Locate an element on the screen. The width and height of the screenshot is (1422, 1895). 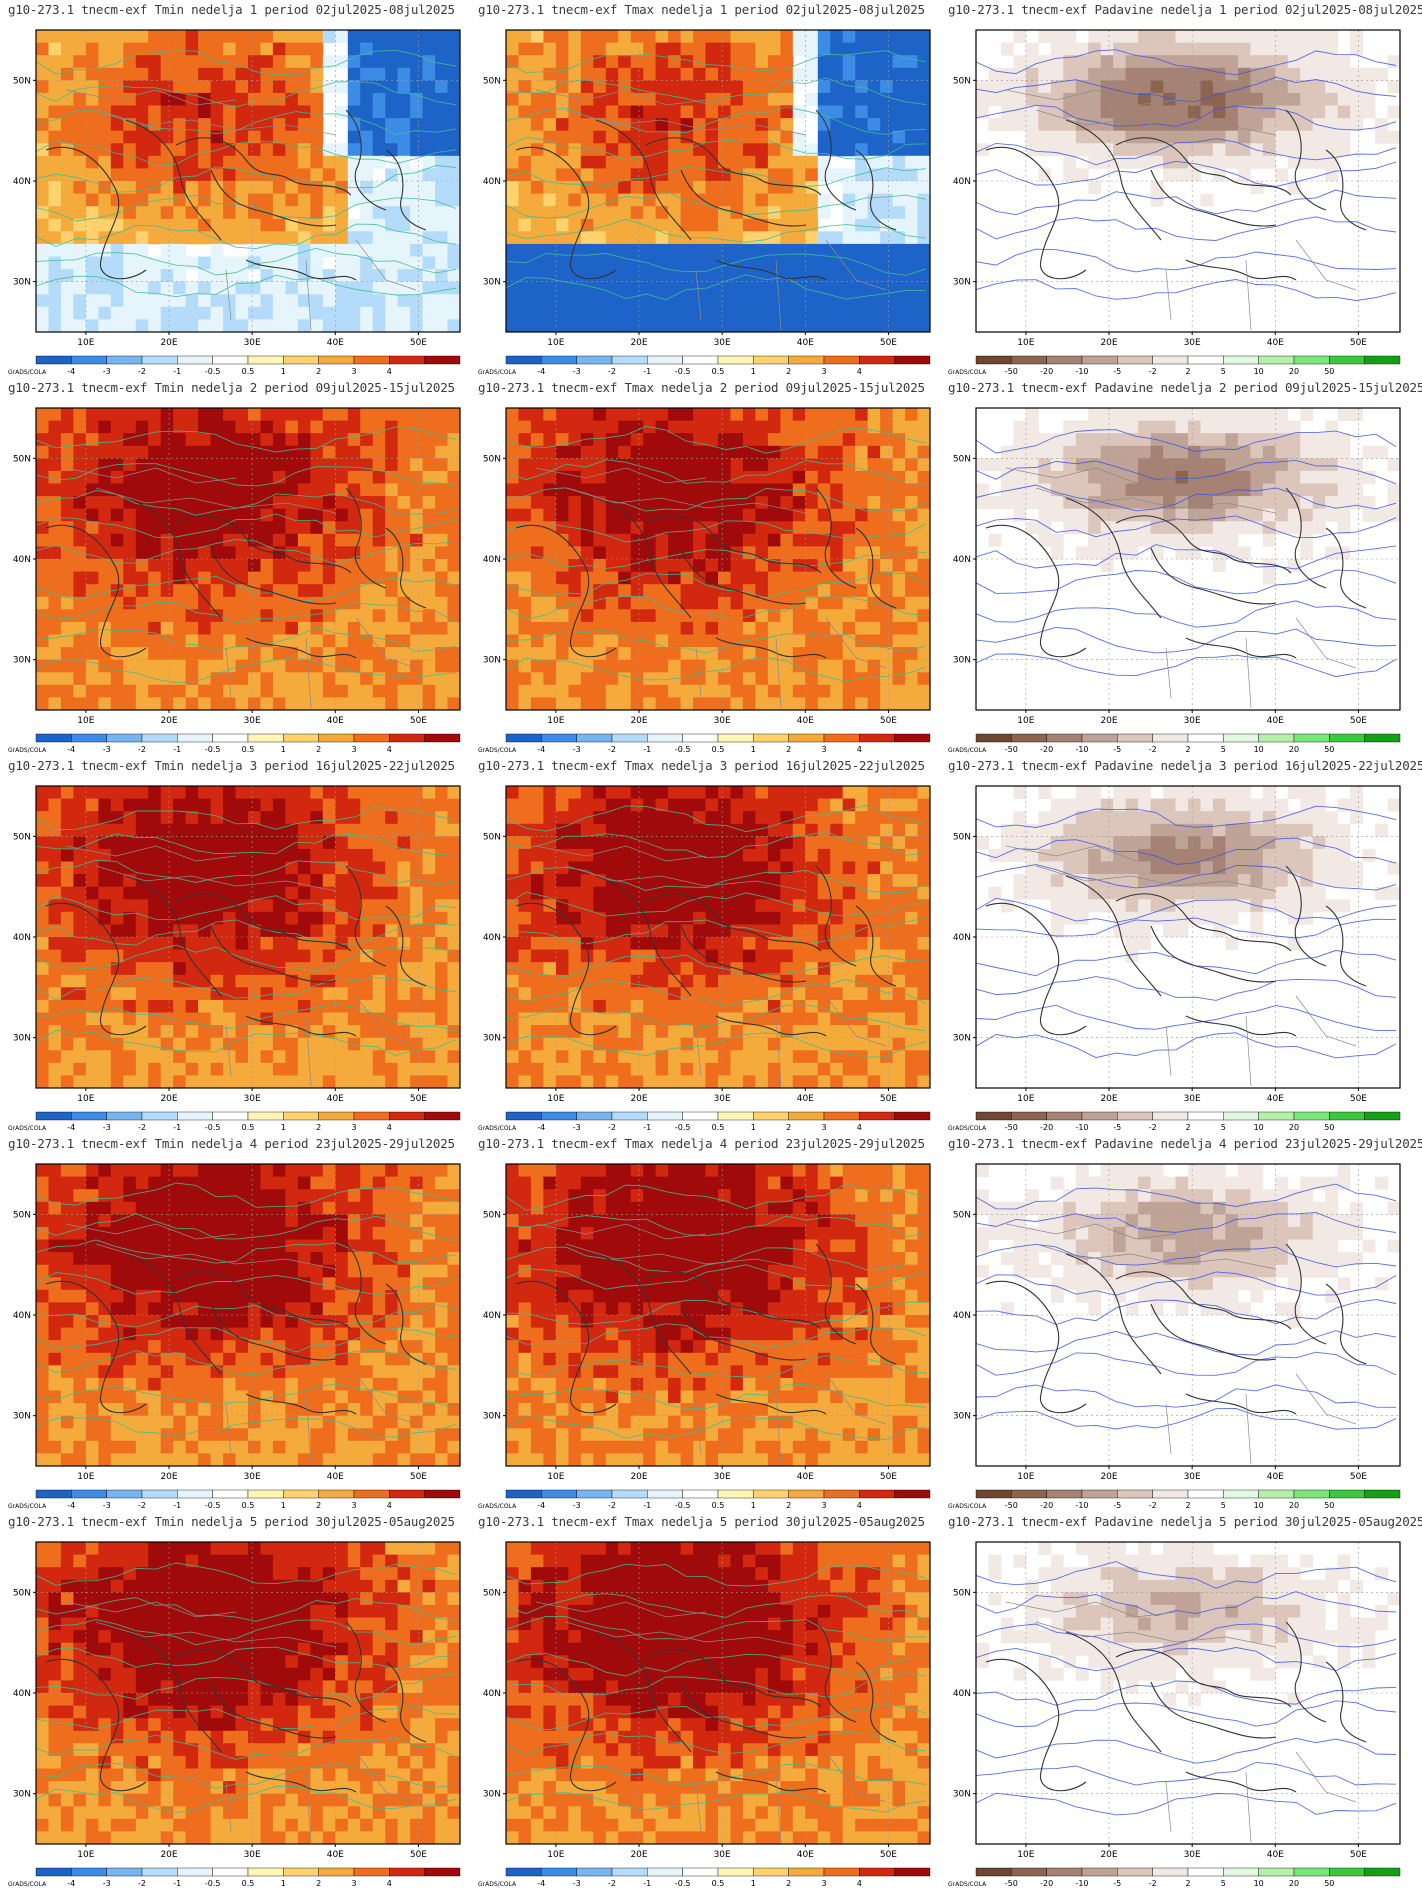
colorbar-svg: -50 -20 -10 -5 -2 2 5 10 20 50 GrADS/COLA is located at coordinates (1174, 365).